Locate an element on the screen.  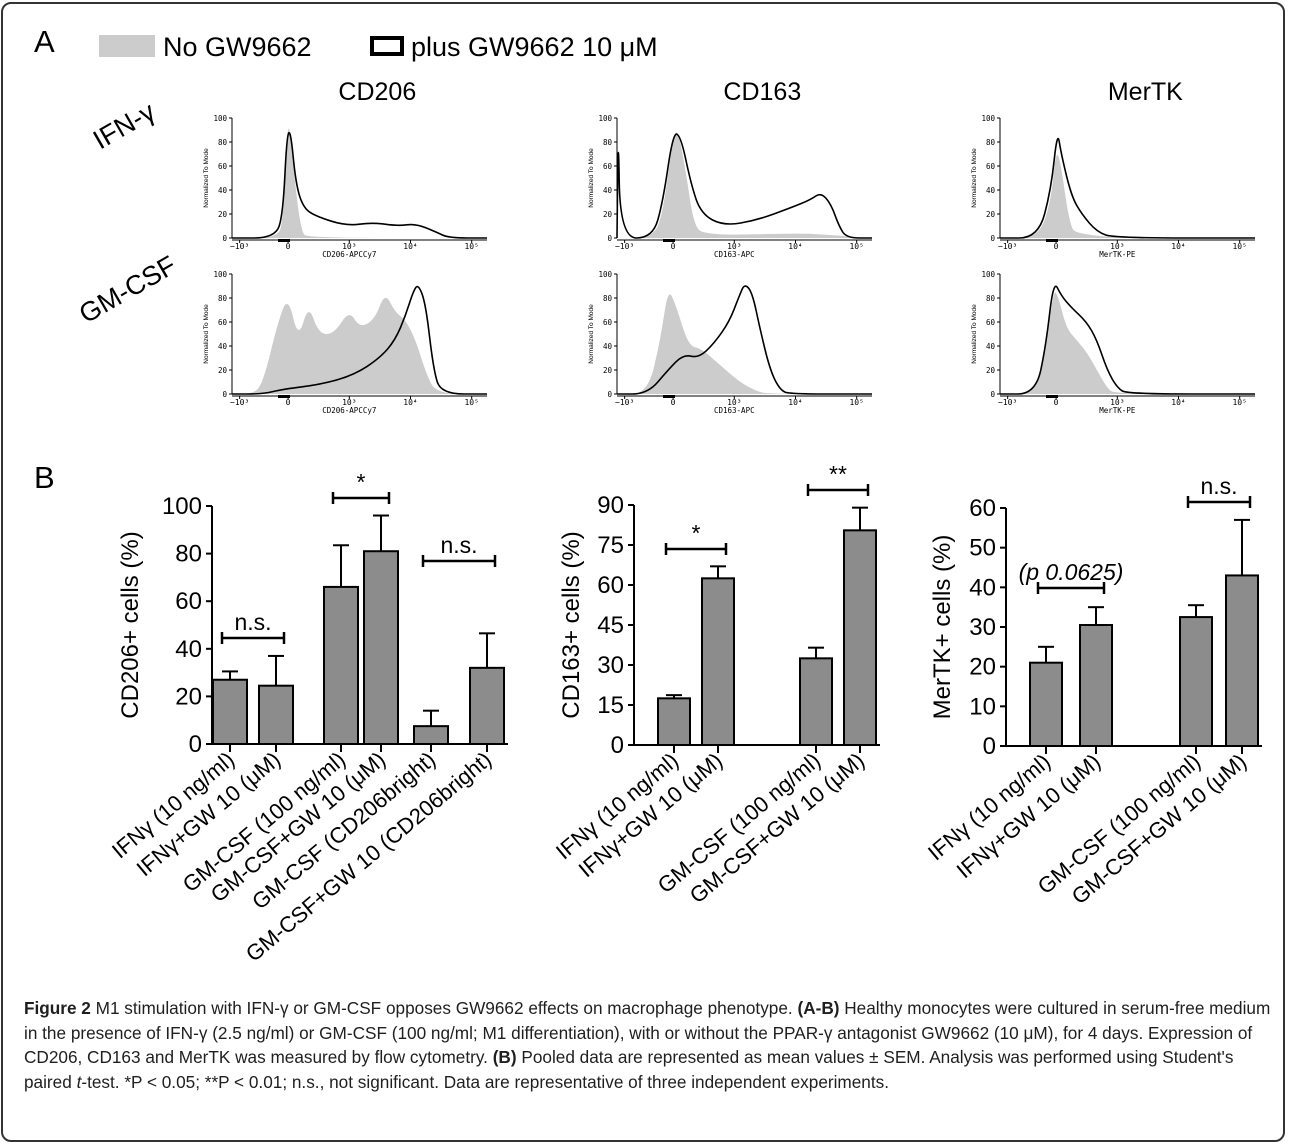
significance-label: ** is located at coordinates (838, 474).